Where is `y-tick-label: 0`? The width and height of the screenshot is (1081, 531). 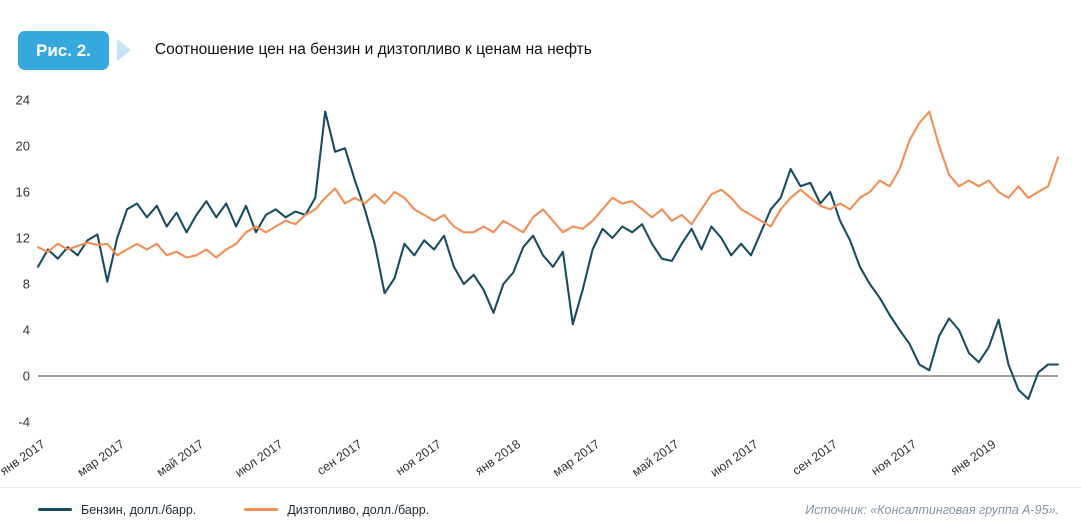 y-tick-label: 0 is located at coordinates (26, 376).